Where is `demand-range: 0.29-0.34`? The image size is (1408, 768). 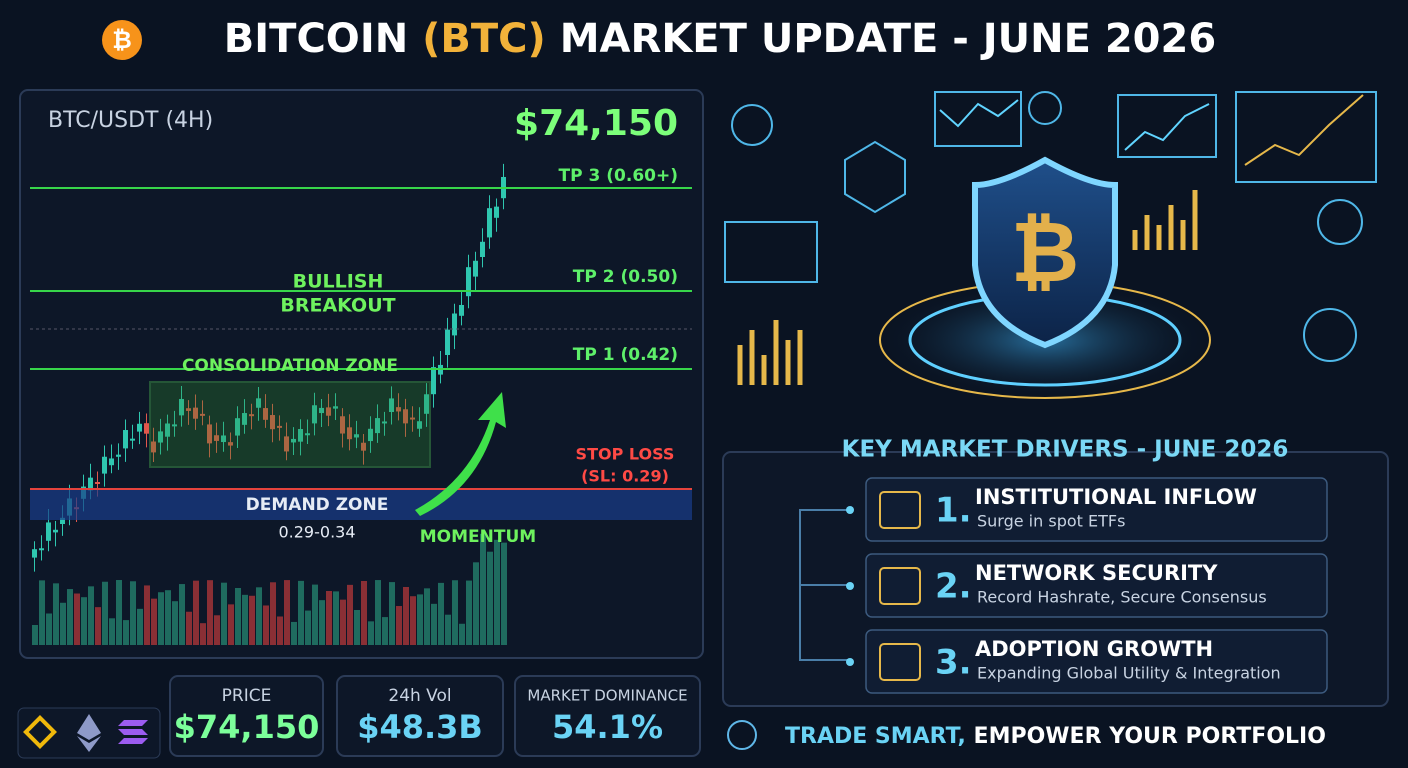 demand-range: 0.29-0.34 is located at coordinates (316, 532).